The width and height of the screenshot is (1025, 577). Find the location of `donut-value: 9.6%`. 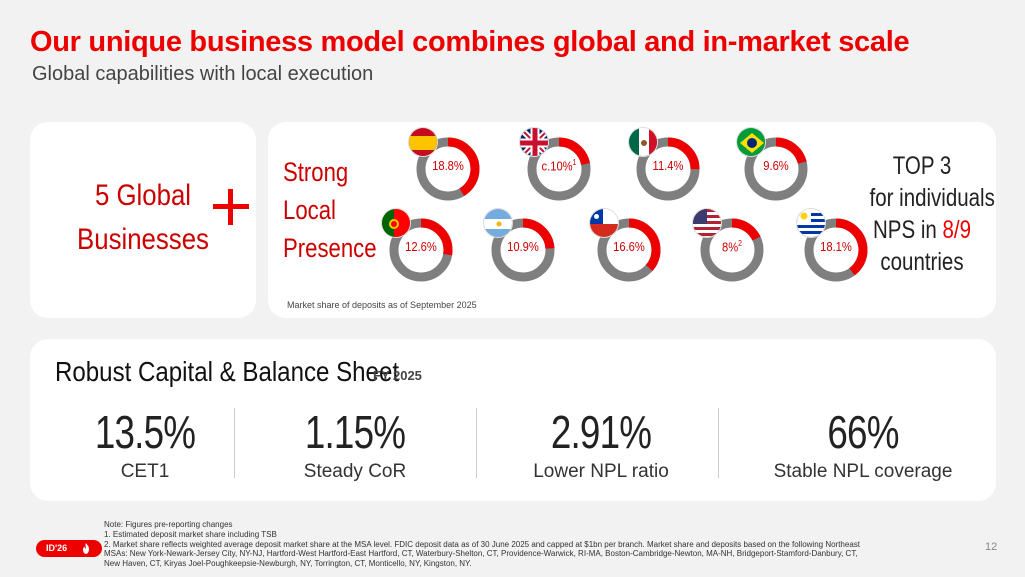

donut-value: 9.6% is located at coordinates (776, 165).